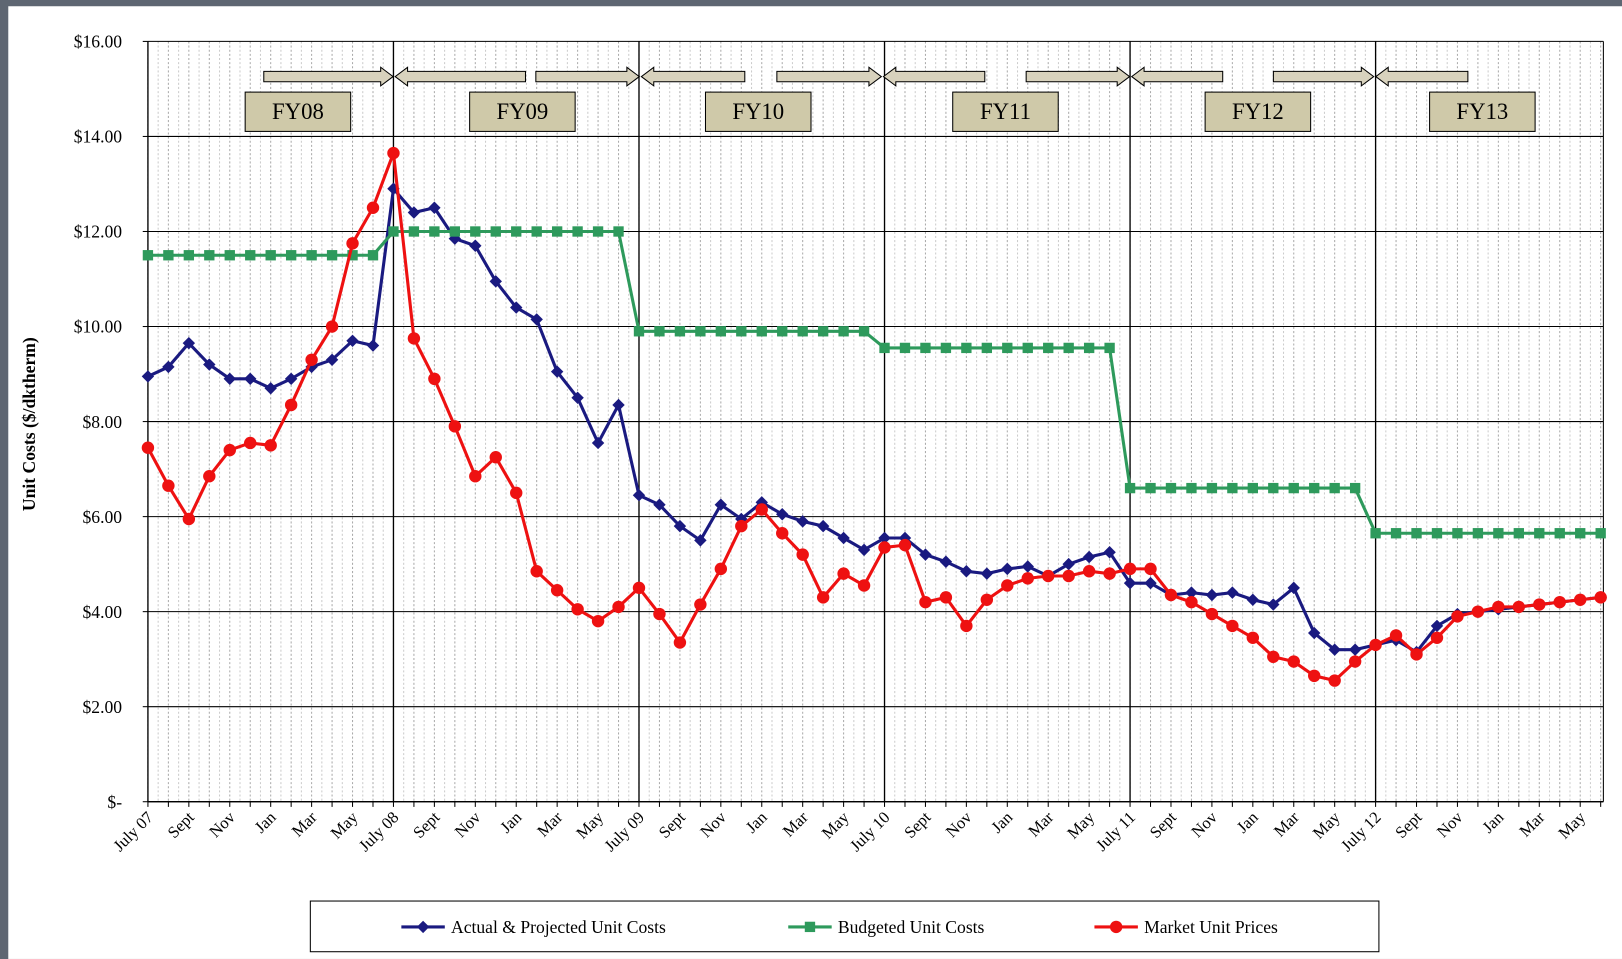  What do you see at coordinates (522, 111) in the screenshot?
I see `fiscal-year-box` at bounding box center [522, 111].